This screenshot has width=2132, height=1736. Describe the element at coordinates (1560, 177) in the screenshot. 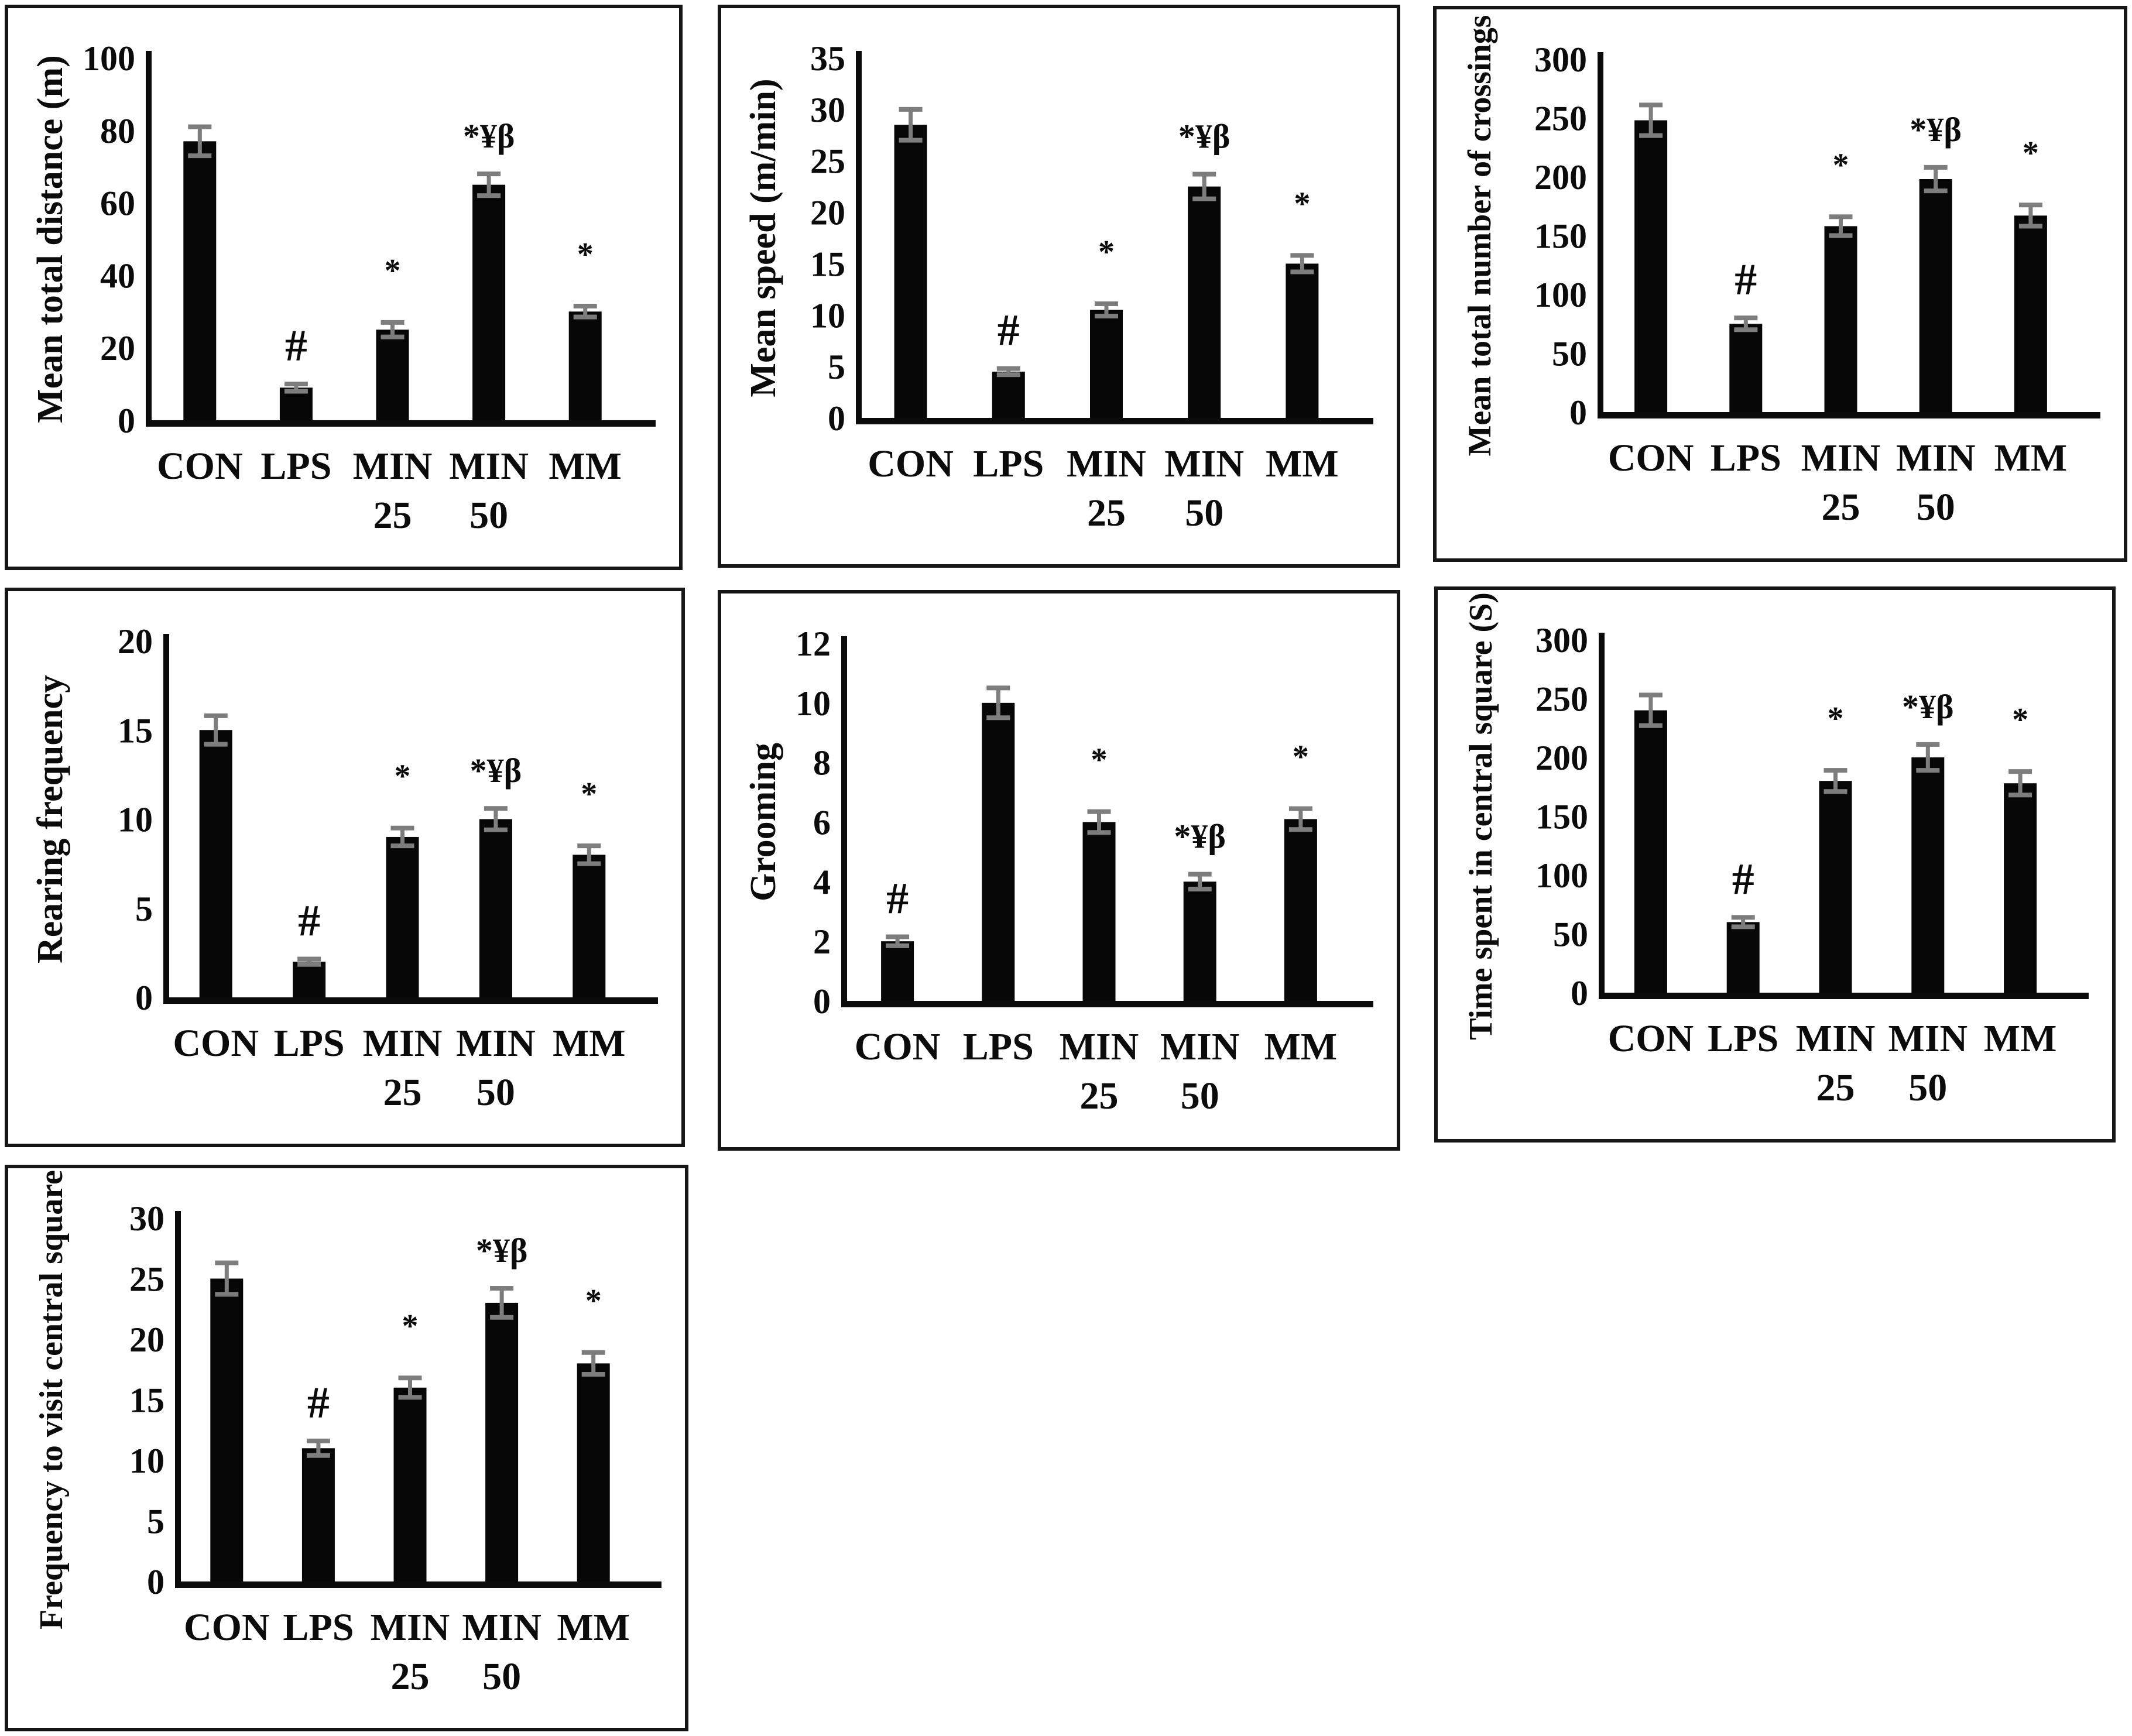

I see `y-tick-label: 200` at that location.